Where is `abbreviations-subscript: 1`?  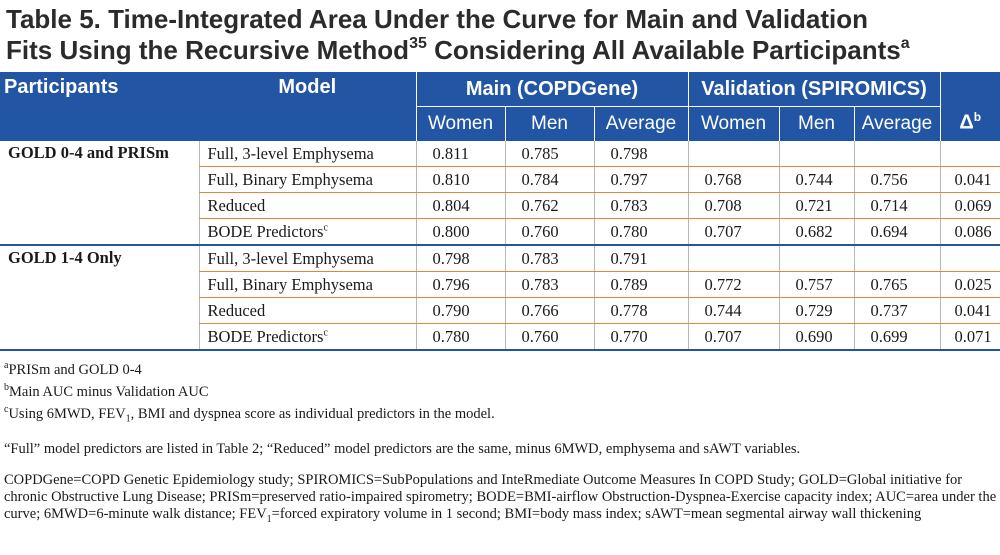 abbreviations-subscript: 1 is located at coordinates (269, 520).